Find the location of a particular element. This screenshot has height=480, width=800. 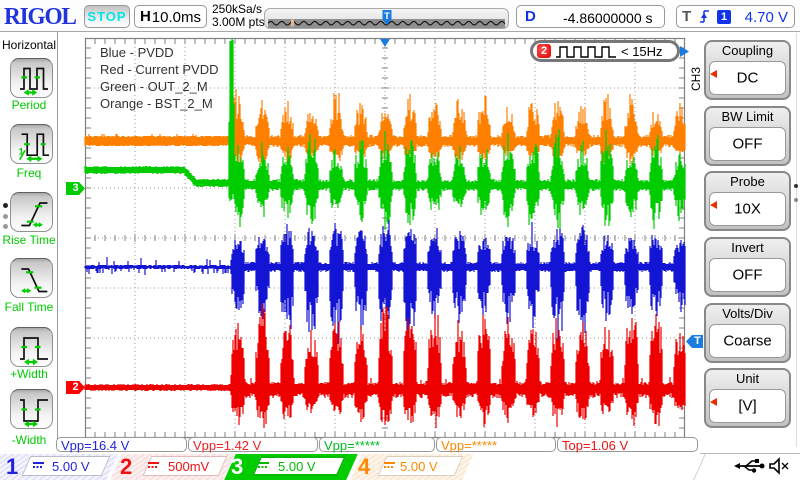

svg-text: T is located at coordinates (387, 16).